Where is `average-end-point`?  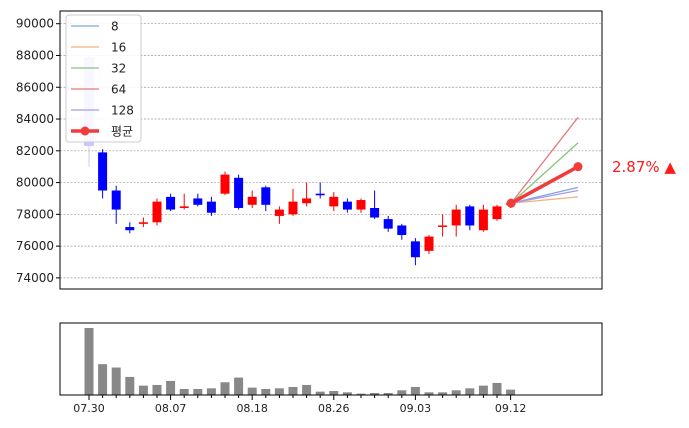
average-end-point is located at coordinates (578, 167).